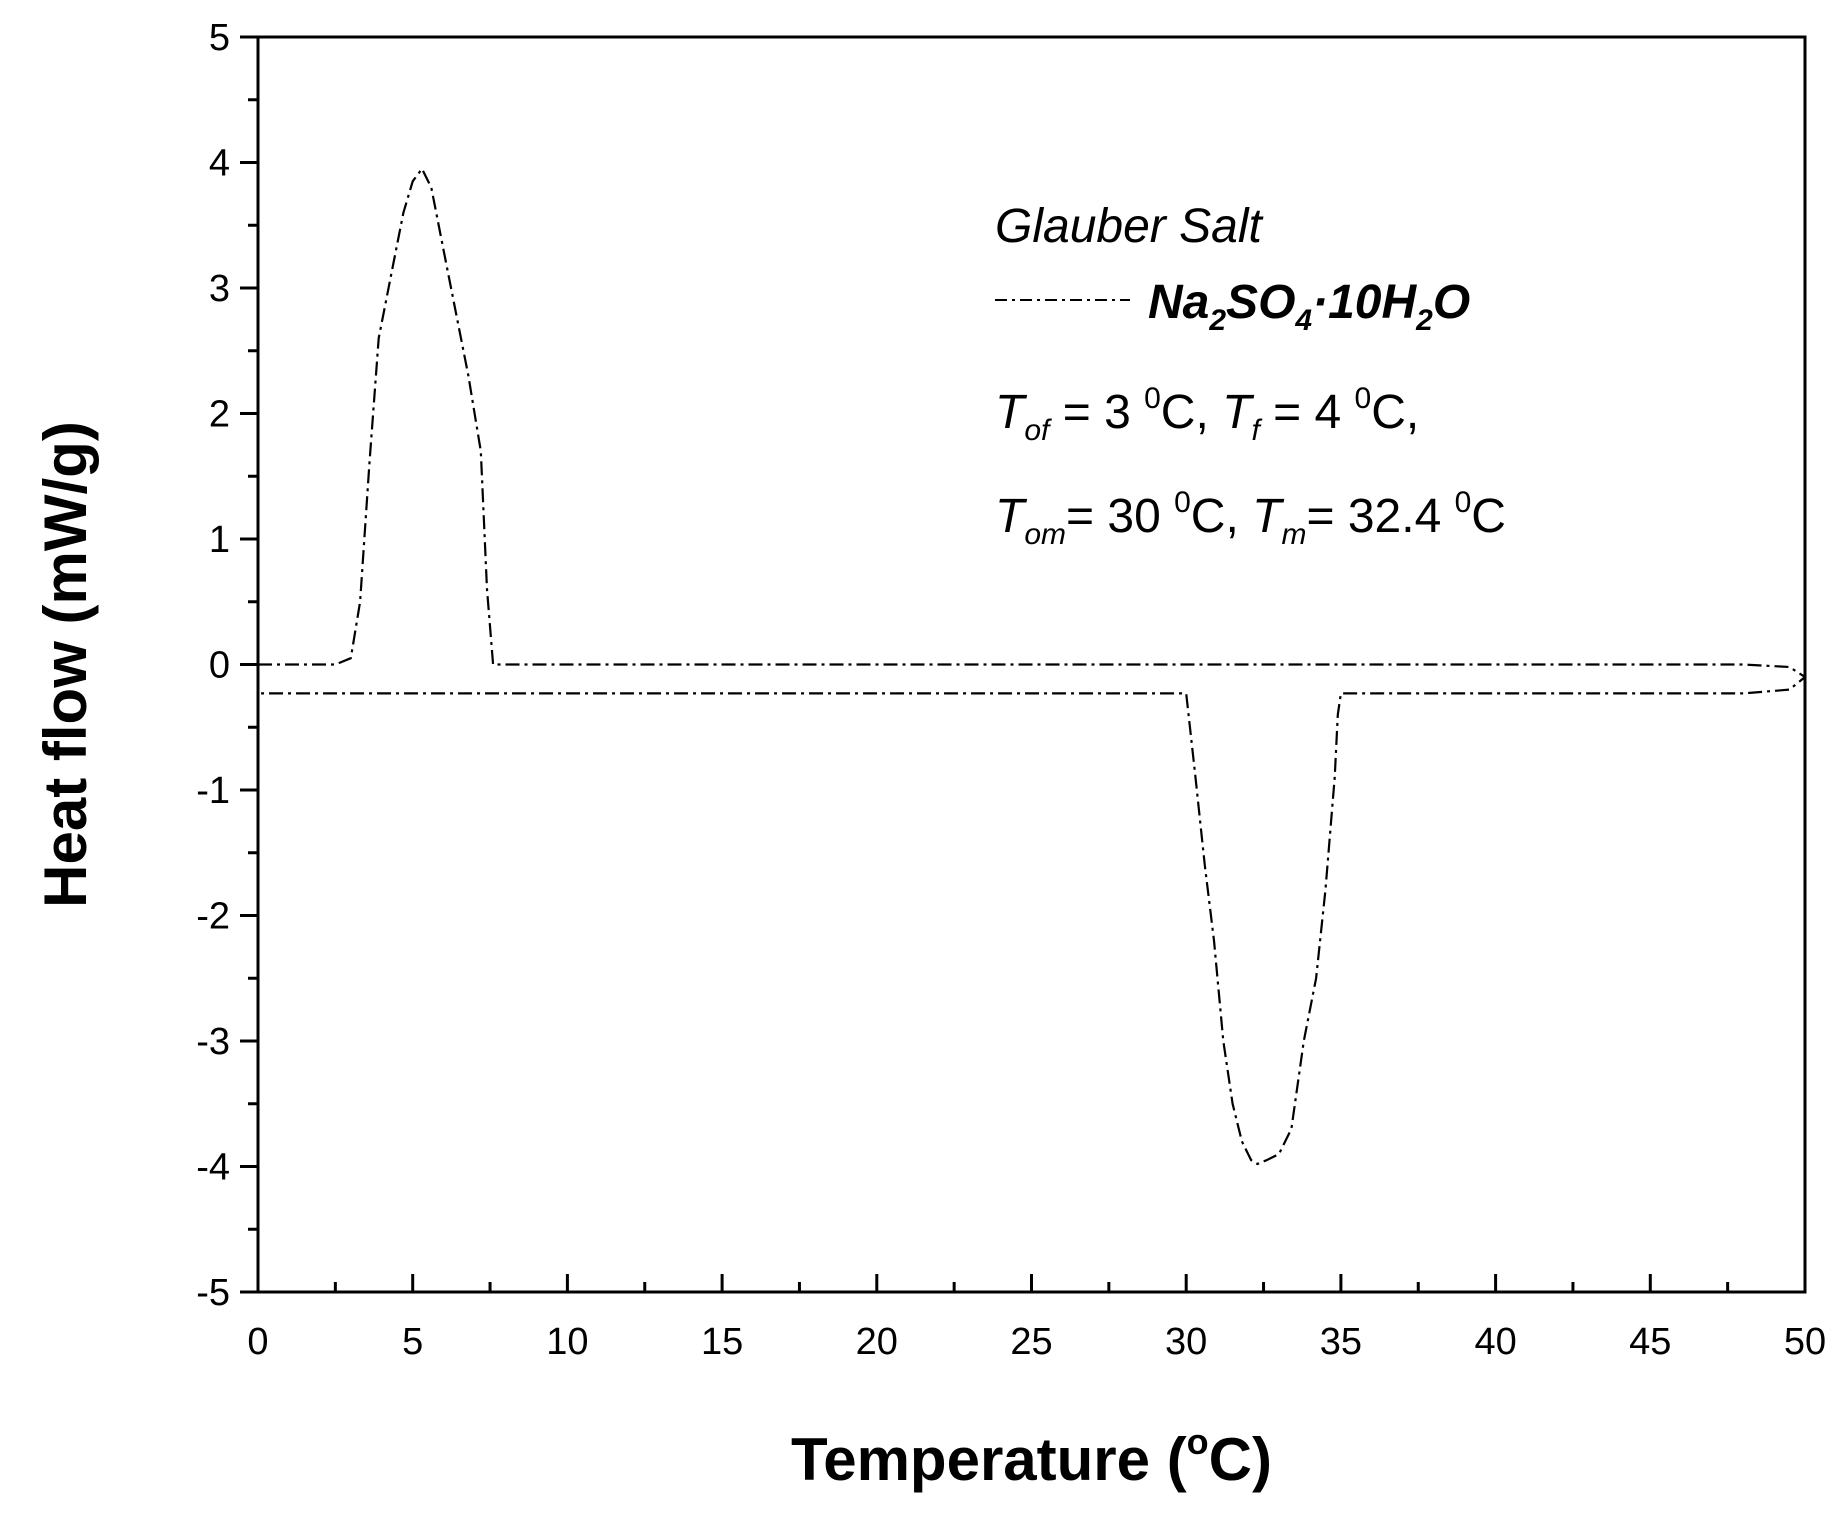 The image size is (1837, 1518). What do you see at coordinates (1363, 398) in the screenshot?
I see `t-f-deg: 0` at bounding box center [1363, 398].